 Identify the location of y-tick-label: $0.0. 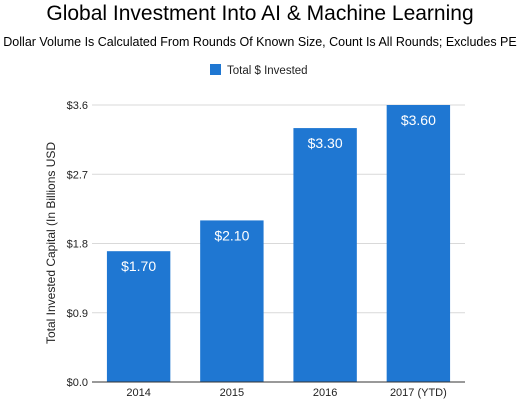
(77, 383).